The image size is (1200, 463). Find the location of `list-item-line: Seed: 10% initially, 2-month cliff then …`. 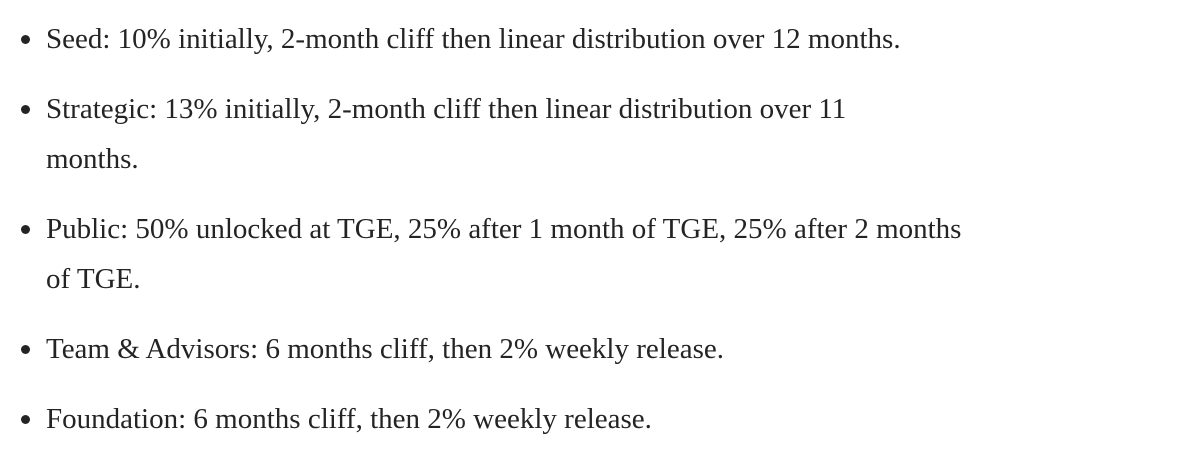

list-item-line: Seed: 10% initially, 2-month cliff then … is located at coordinates (473, 39).